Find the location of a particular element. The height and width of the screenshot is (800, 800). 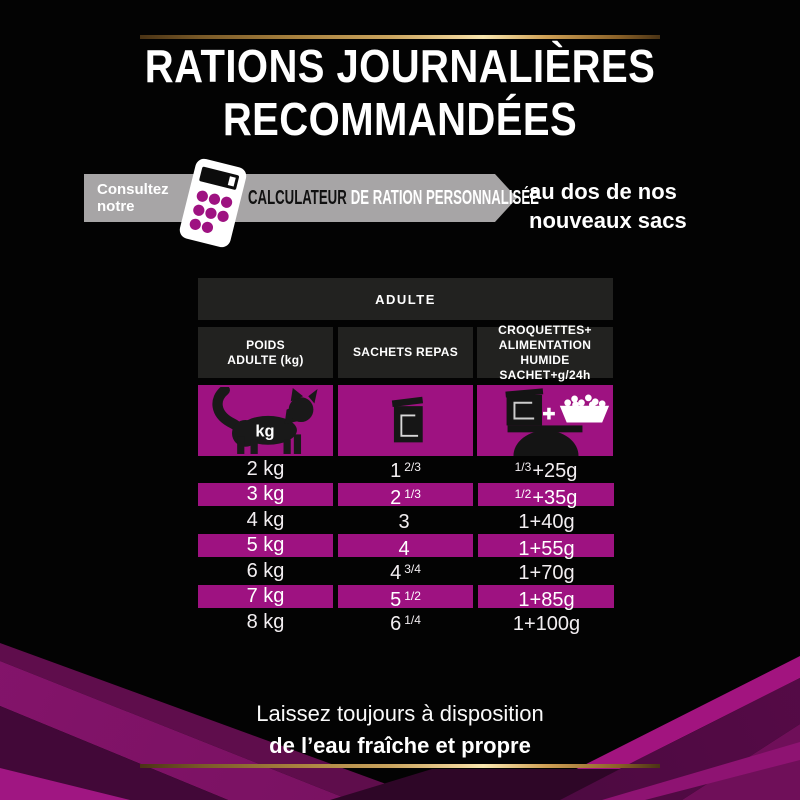

mix-cell: 1/2+35g is located at coordinates (546, 495).